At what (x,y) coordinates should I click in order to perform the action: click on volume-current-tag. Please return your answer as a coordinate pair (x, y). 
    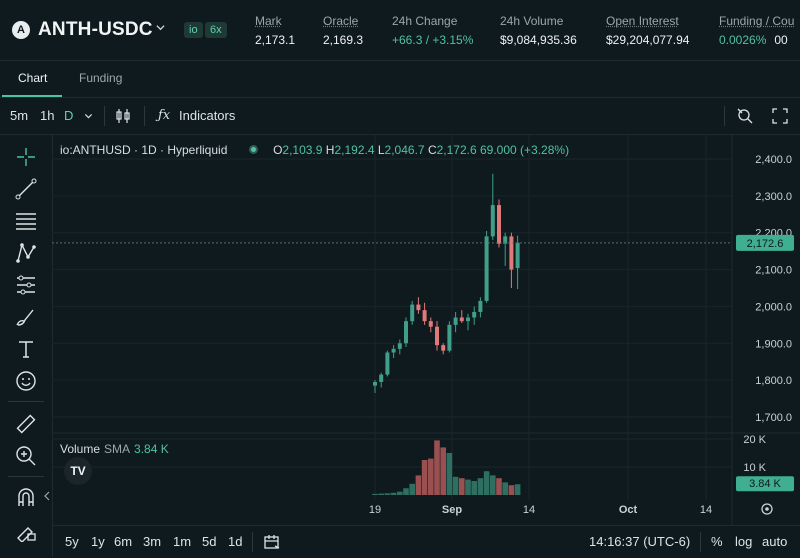
    Looking at the image, I should click on (765, 484).